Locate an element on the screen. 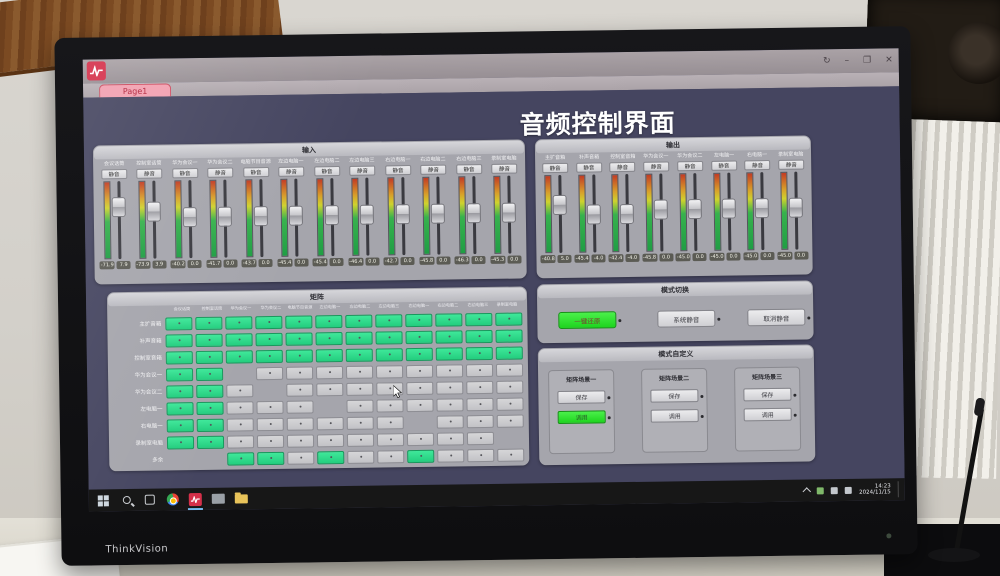  matrix-cell-r4-c4 is located at coordinates (269, 373).